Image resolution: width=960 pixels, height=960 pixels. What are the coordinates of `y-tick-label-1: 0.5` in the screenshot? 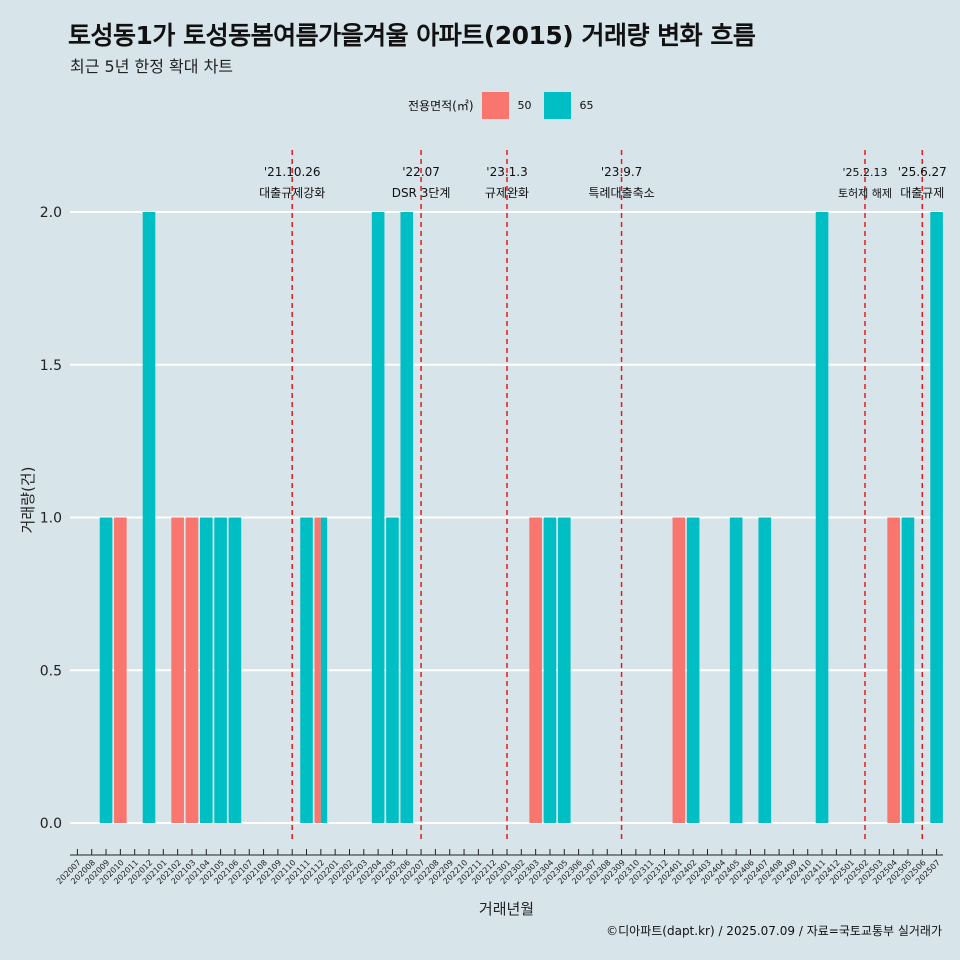 It's located at (51, 671).